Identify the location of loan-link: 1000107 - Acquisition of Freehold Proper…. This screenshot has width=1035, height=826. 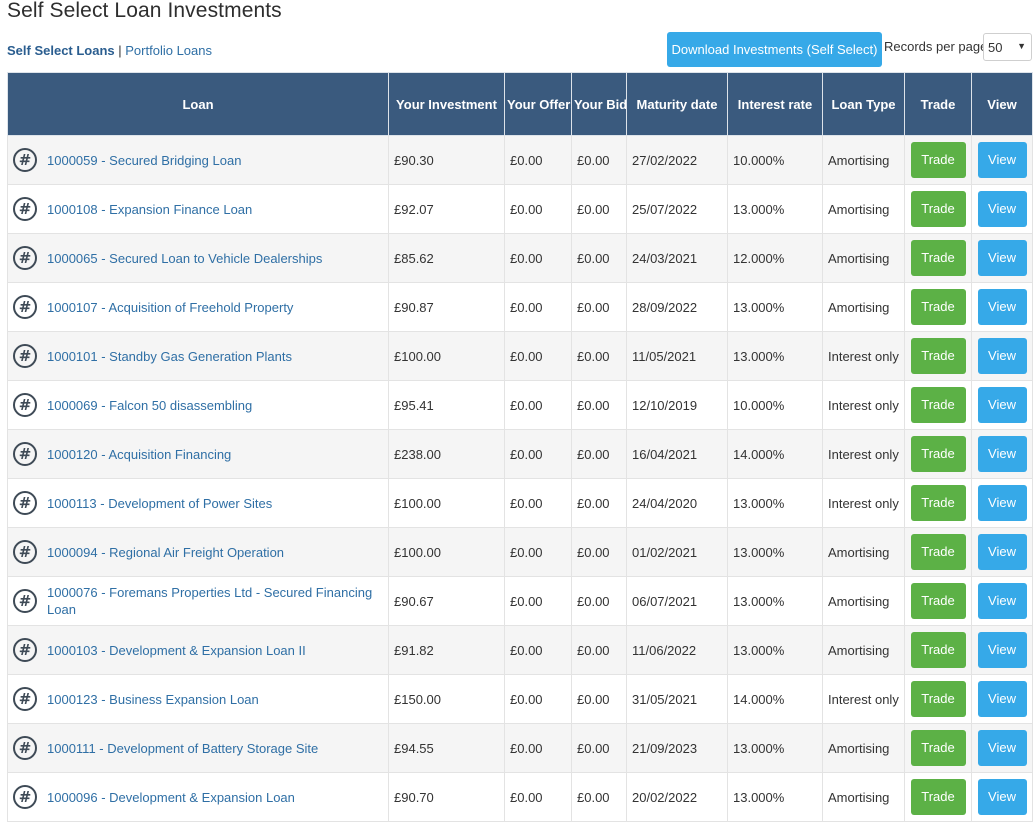
(170, 307).